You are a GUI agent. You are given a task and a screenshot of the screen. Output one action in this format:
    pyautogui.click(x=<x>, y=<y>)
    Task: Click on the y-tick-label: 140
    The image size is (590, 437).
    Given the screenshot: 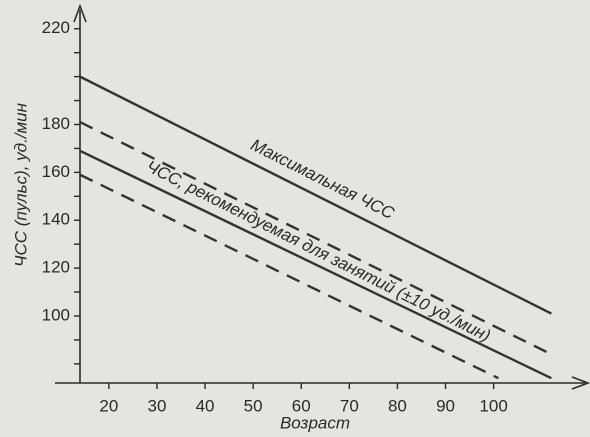 What is the action you would take?
    pyautogui.click(x=56, y=219)
    